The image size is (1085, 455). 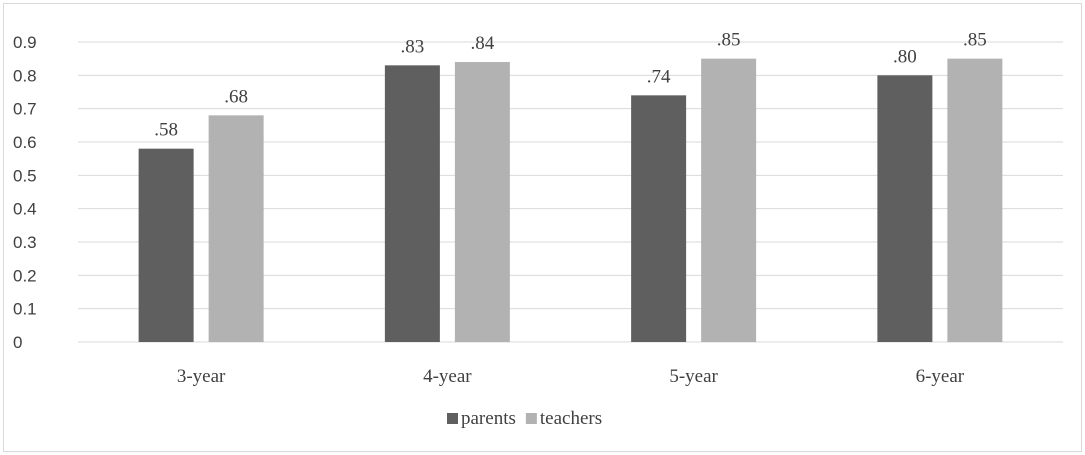 What do you see at coordinates (236, 228) in the screenshot?
I see `bar-teachers-3-year` at bounding box center [236, 228].